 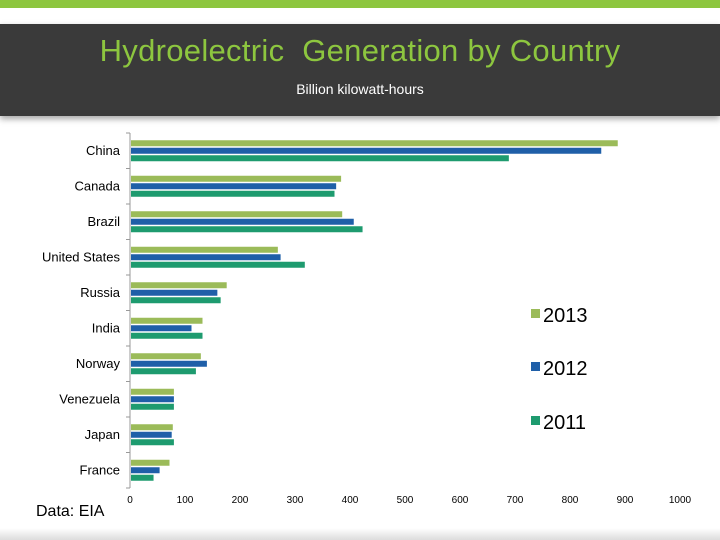 What do you see at coordinates (360, 534) in the screenshot?
I see `bottom-shadow-stripe` at bounding box center [360, 534].